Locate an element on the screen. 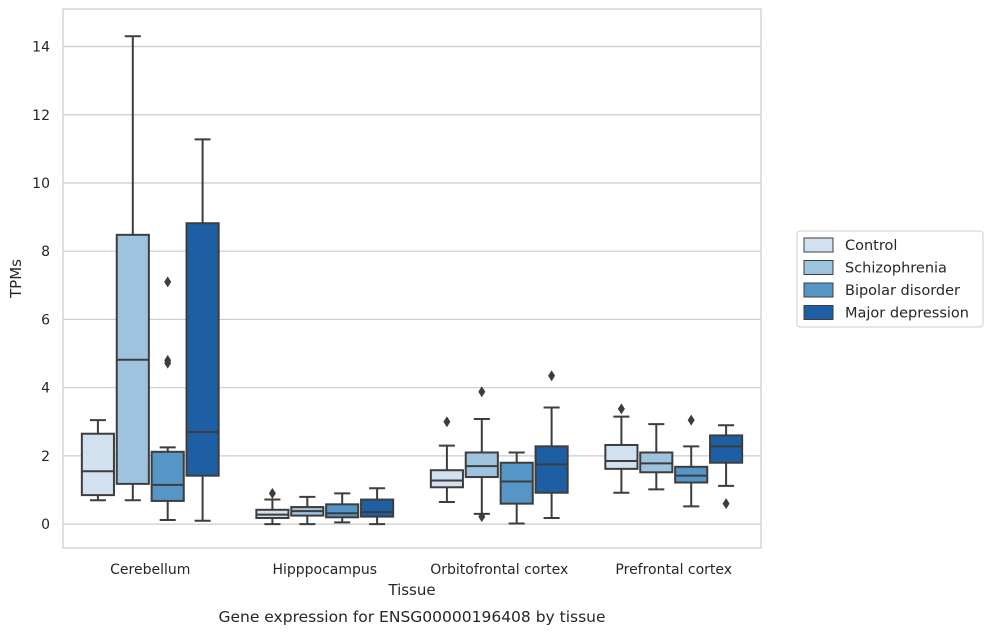  x-tick-label: Prefrontal cortex is located at coordinates (673, 570).